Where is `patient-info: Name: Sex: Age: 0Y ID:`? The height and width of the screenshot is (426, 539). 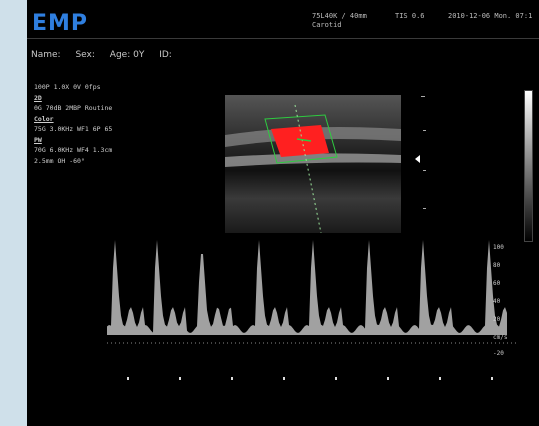
patient-info: Name: Sex: Age: 0Y ID: is located at coordinates (107, 55).